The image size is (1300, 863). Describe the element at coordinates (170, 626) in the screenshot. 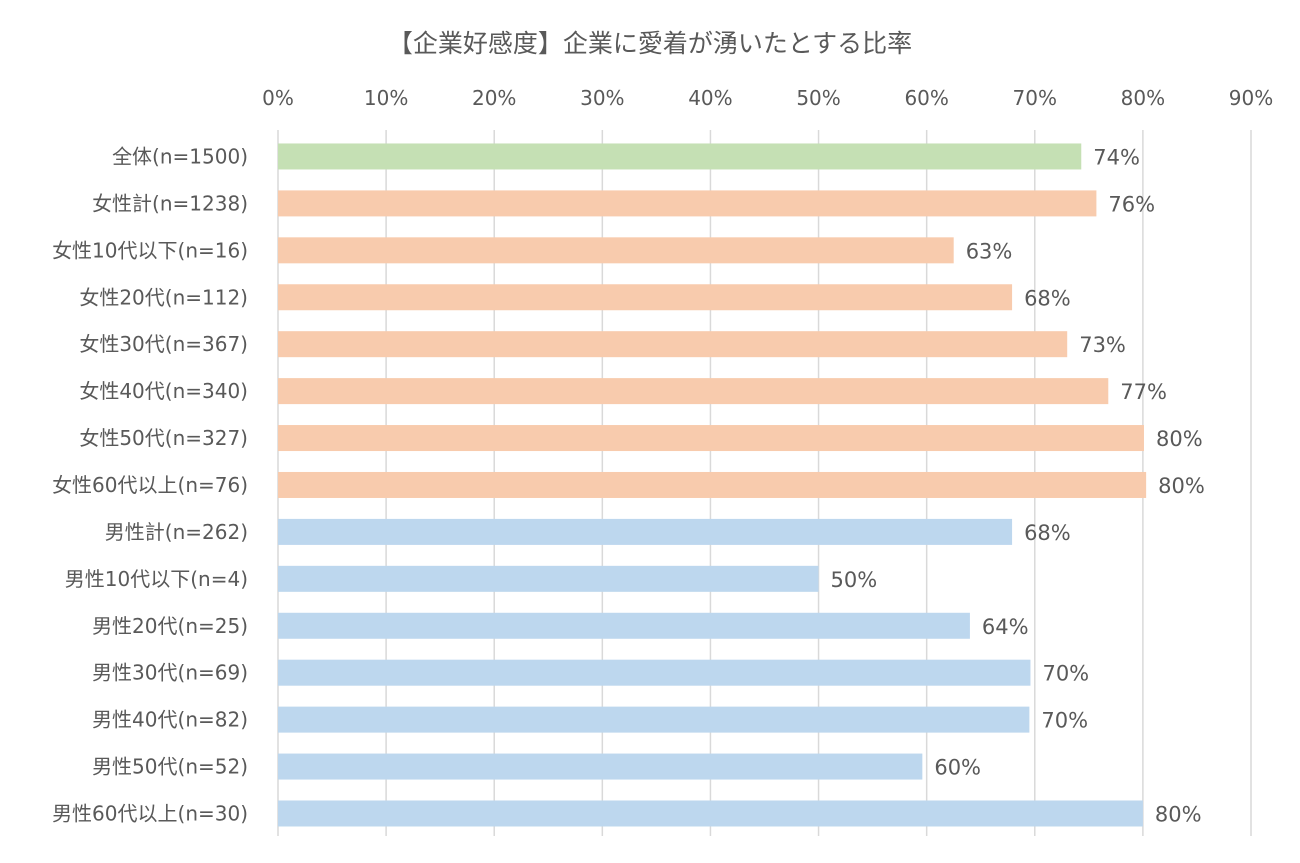

I see `category-label: 男性20代(n=25)` at that location.